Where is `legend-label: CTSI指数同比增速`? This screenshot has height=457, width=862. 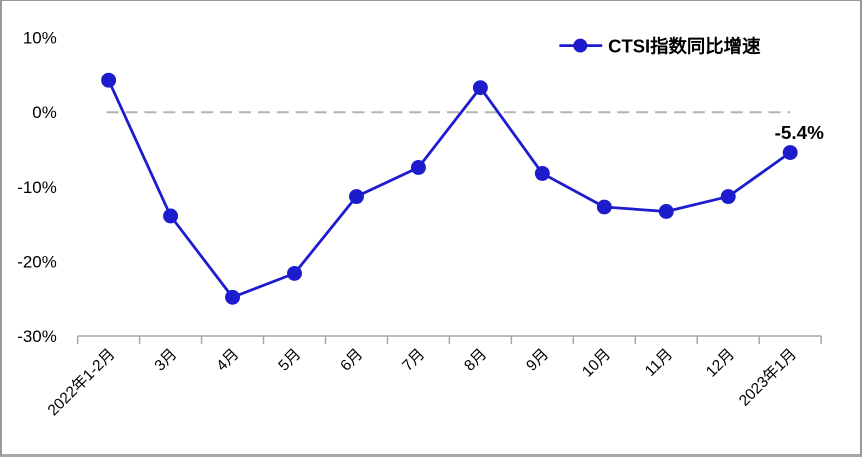
legend-label: CTSI指数同比增速 is located at coordinates (684, 46).